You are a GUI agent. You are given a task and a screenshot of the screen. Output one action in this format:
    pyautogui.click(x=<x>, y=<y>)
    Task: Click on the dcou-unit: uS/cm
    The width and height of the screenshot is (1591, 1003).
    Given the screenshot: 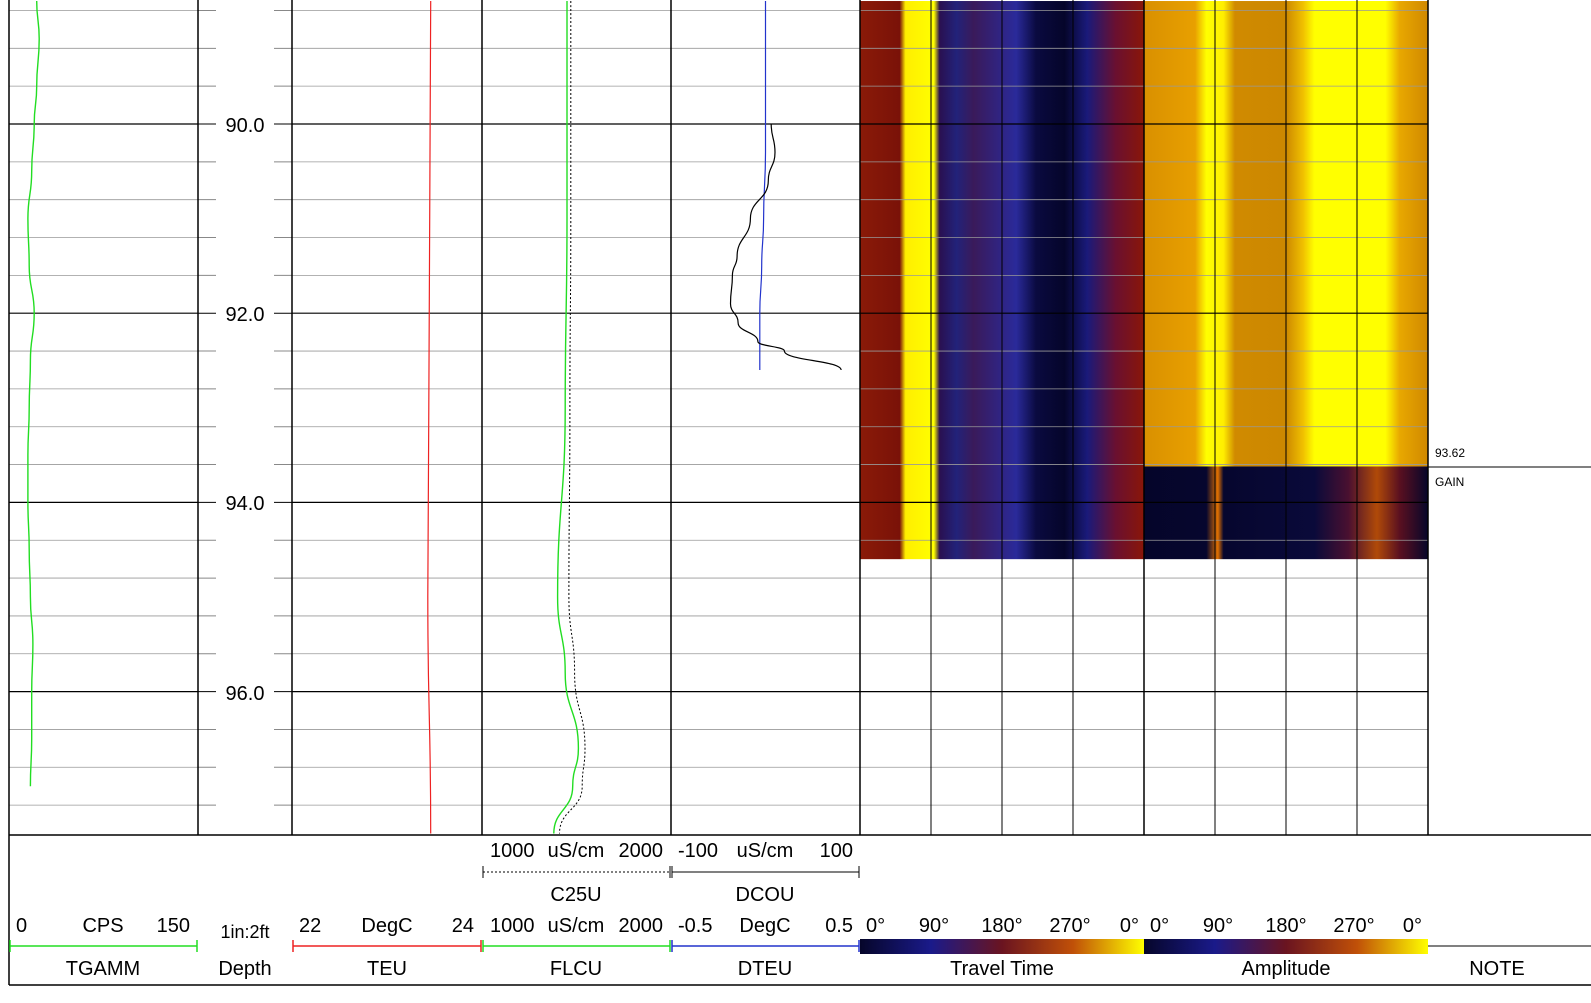 What is the action you would take?
    pyautogui.click(x=765, y=851)
    